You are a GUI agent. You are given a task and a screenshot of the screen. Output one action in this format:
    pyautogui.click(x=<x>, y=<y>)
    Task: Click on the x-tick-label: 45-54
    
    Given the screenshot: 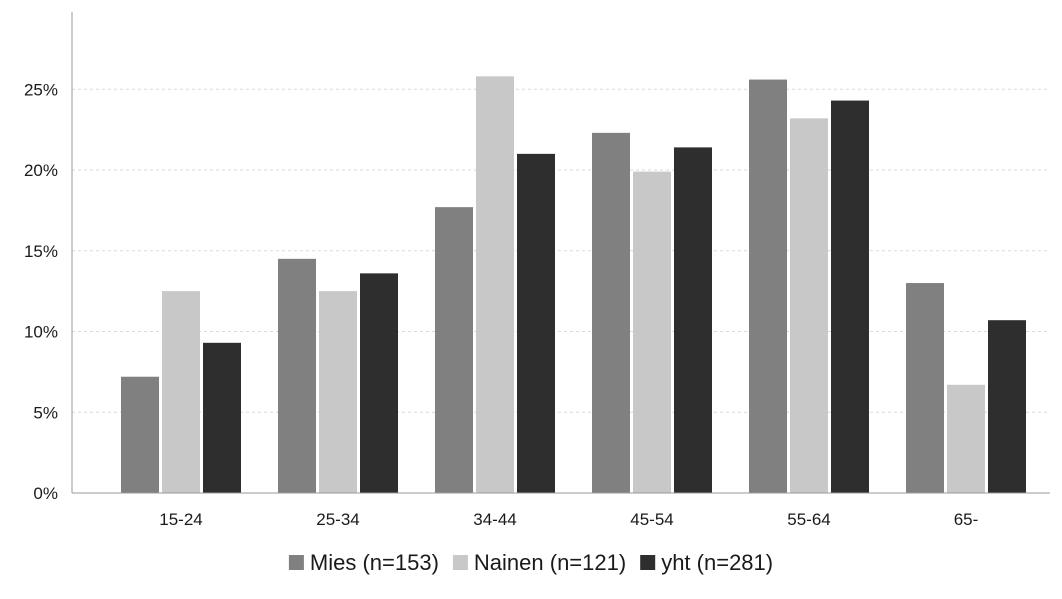 What is the action you would take?
    pyautogui.click(x=651, y=519)
    